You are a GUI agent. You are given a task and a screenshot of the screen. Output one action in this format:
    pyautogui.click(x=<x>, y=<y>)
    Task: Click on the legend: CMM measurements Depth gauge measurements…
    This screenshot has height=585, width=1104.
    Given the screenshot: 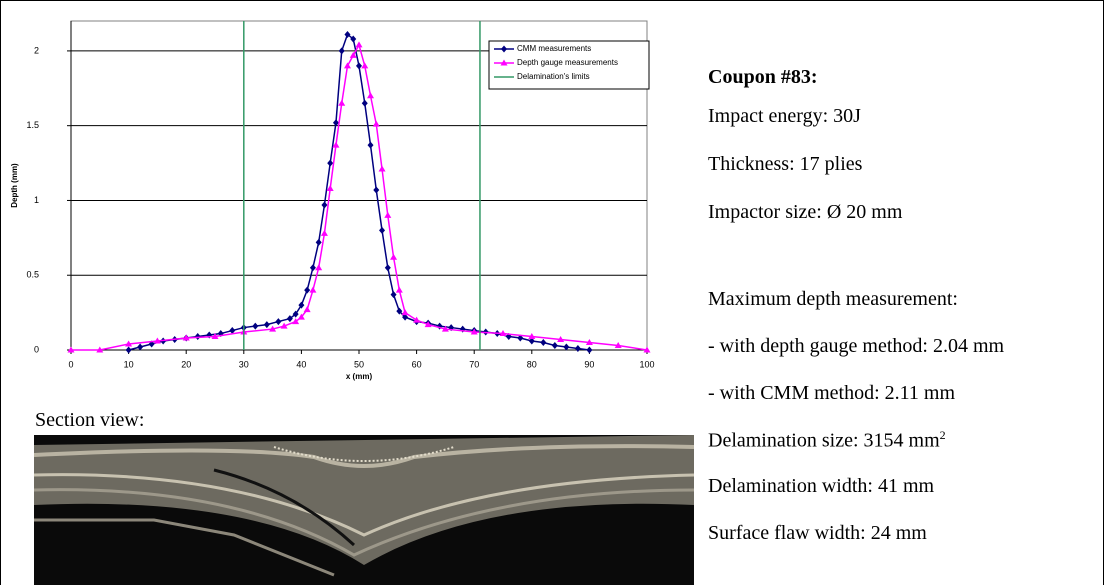 What is the action you would take?
    pyautogui.click(x=569, y=65)
    